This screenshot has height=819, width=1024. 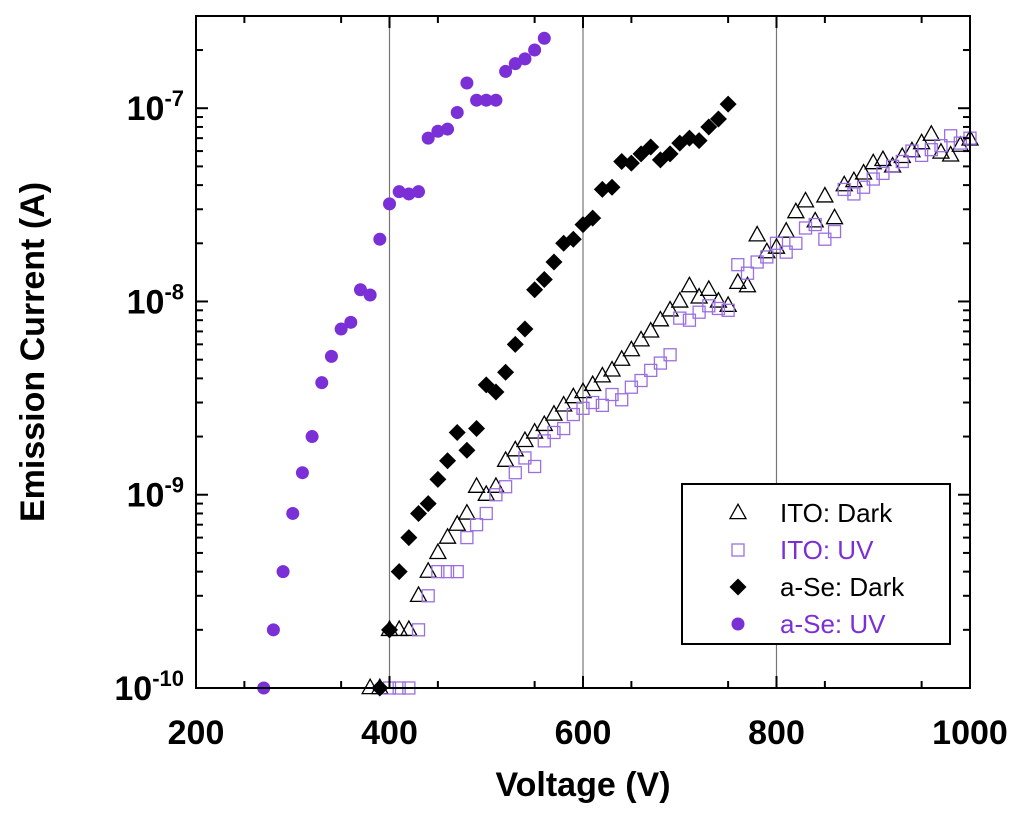 I want to click on y-tick-label: 10⁻⁷, so click(x=155, y=107).